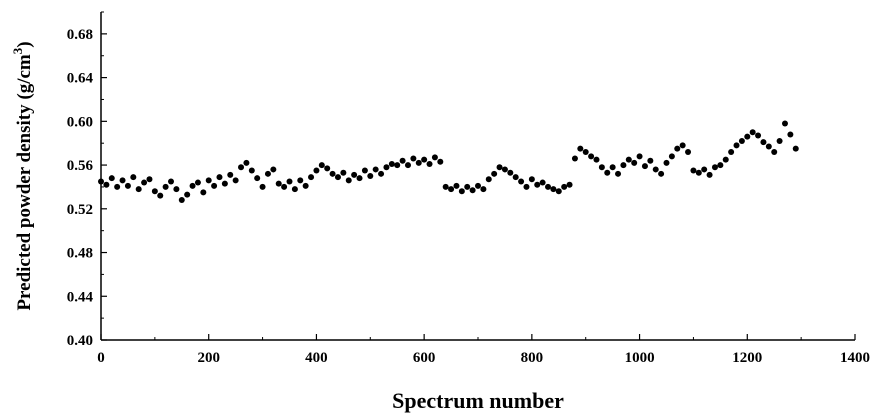 This screenshot has width=878, height=416. Describe the element at coordinates (316, 358) in the screenshot. I see `x-tick-label: 400` at that location.